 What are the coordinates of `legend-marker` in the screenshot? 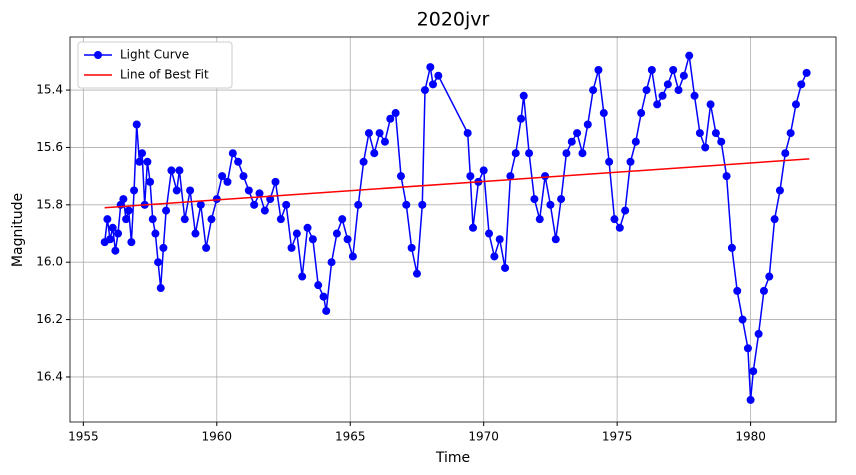 It's located at (98, 55).